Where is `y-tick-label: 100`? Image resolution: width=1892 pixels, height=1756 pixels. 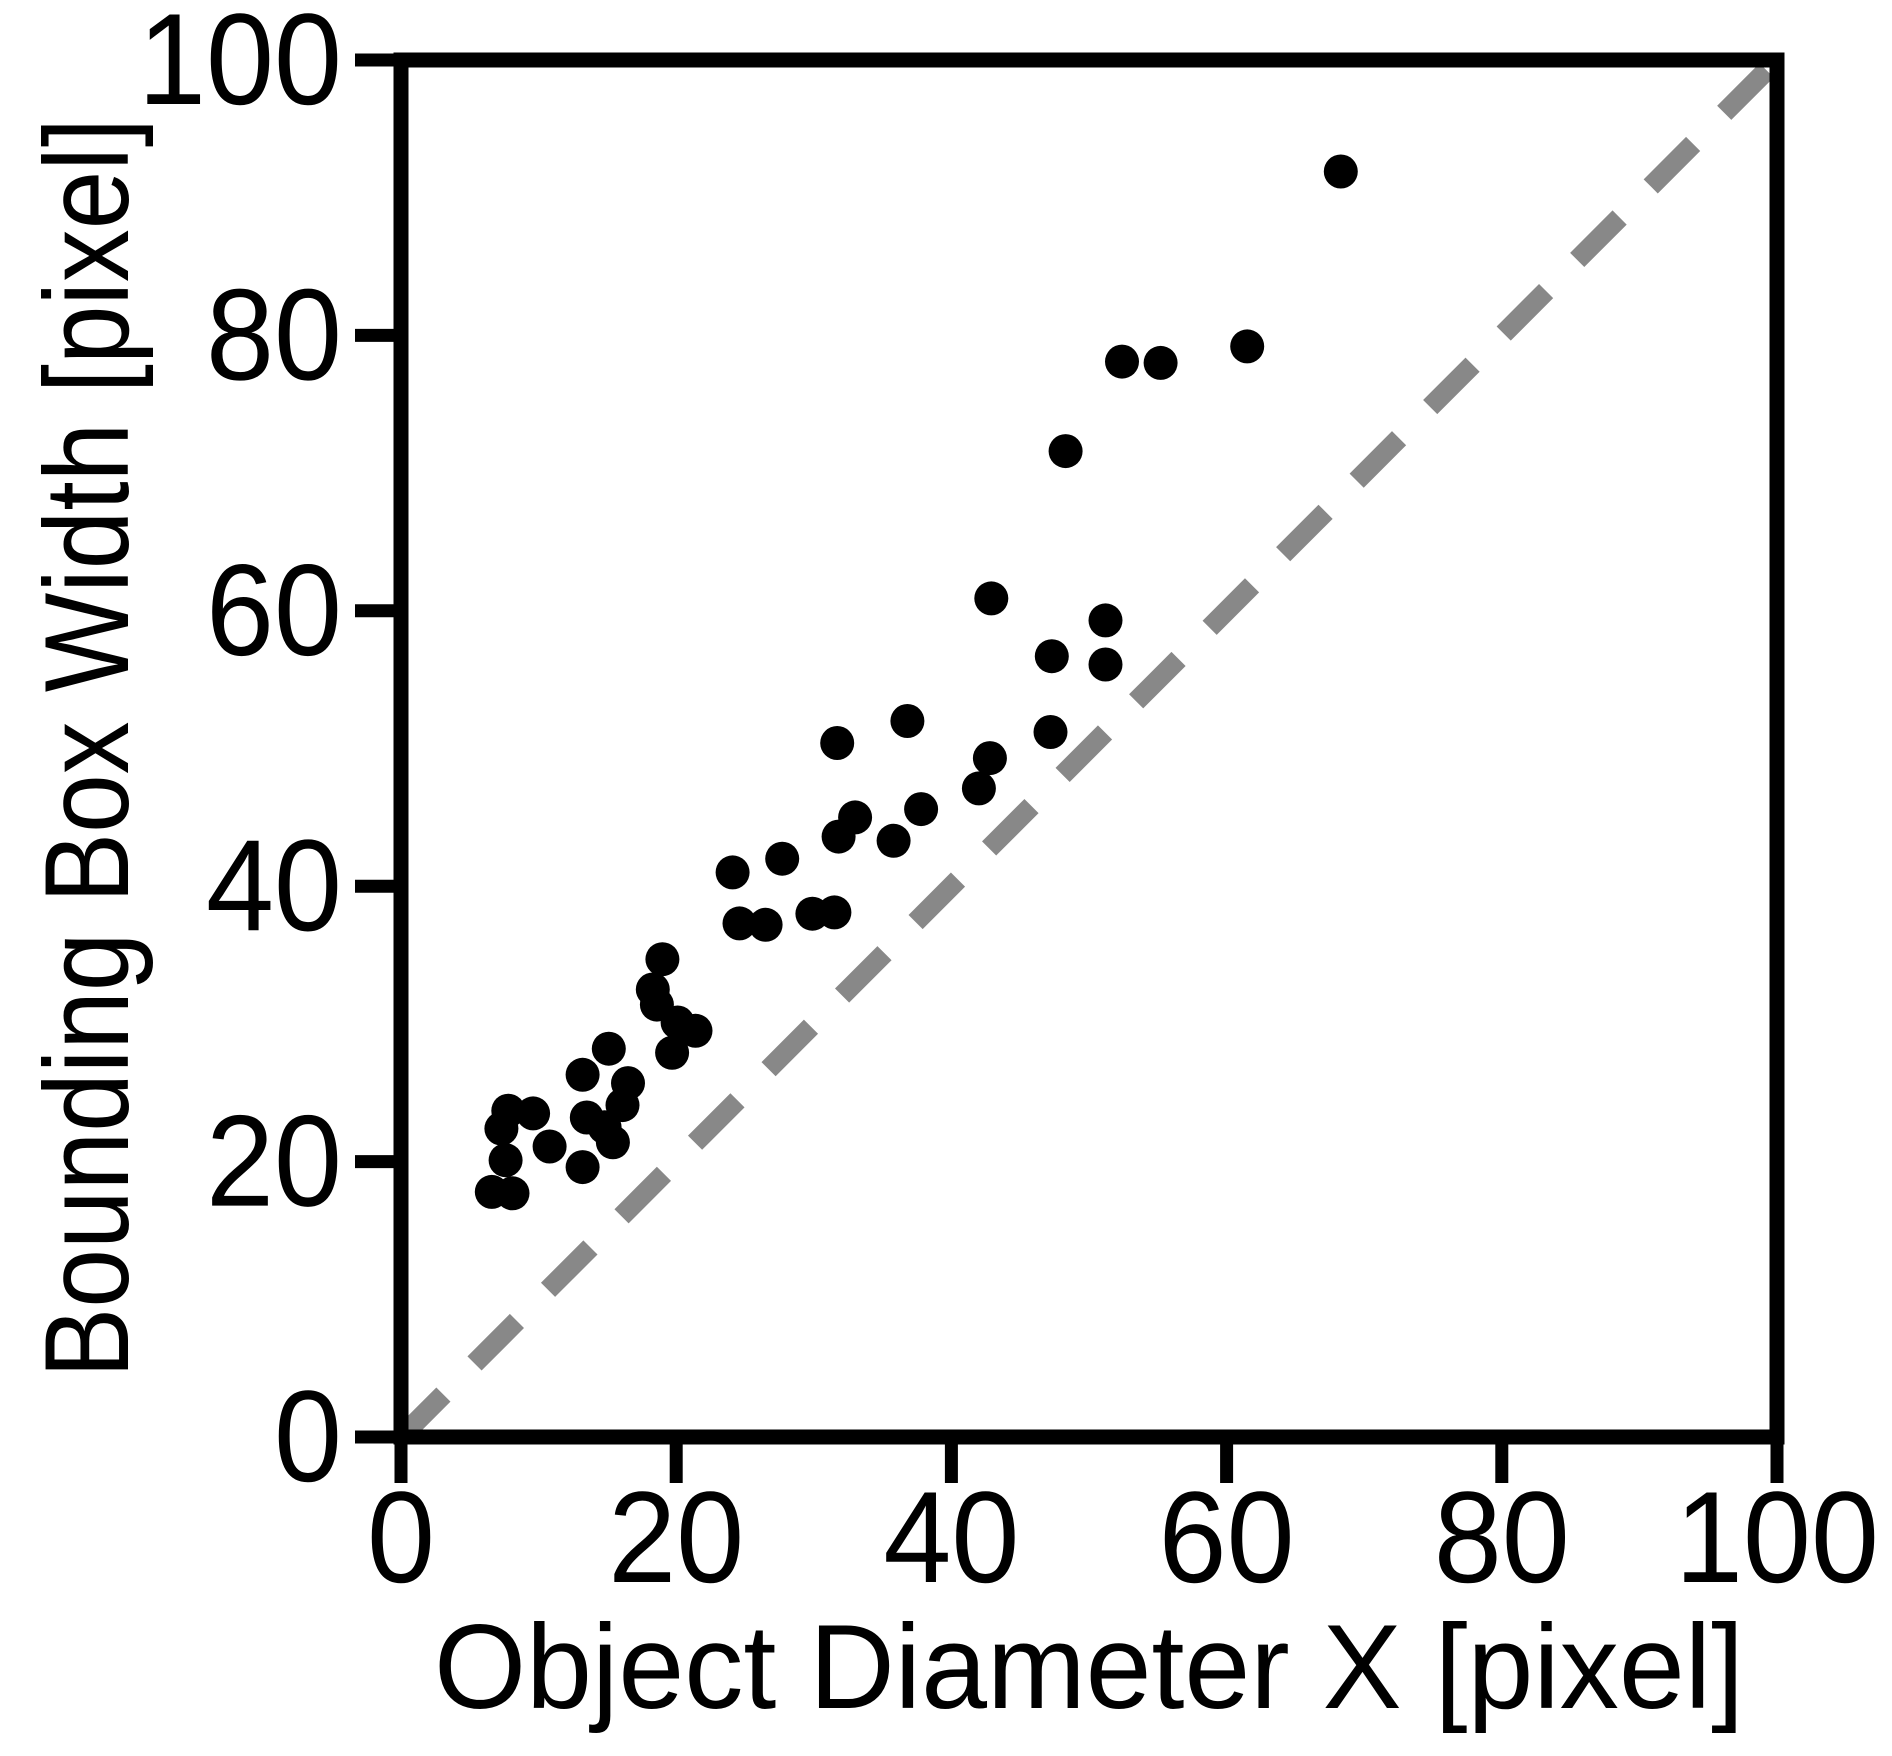 y-tick-label: 100 is located at coordinates (240, 66).